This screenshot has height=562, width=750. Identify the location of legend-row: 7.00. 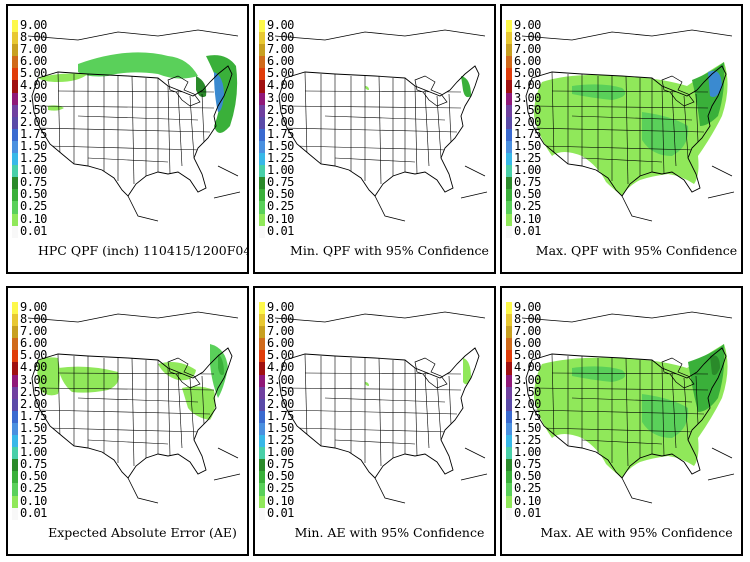
(289, 50).